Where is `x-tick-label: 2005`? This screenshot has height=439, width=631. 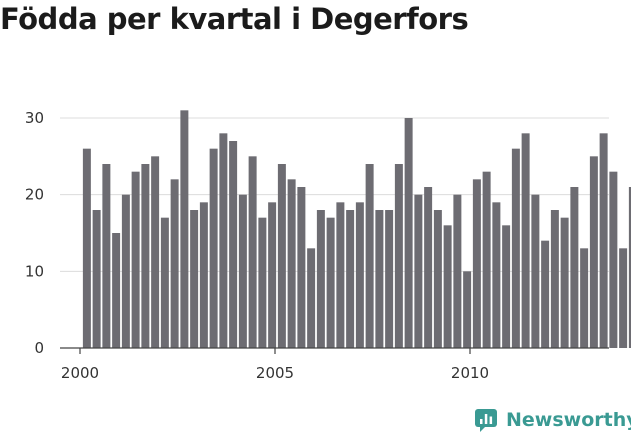
x-tick-label: 2005 is located at coordinates (275, 373).